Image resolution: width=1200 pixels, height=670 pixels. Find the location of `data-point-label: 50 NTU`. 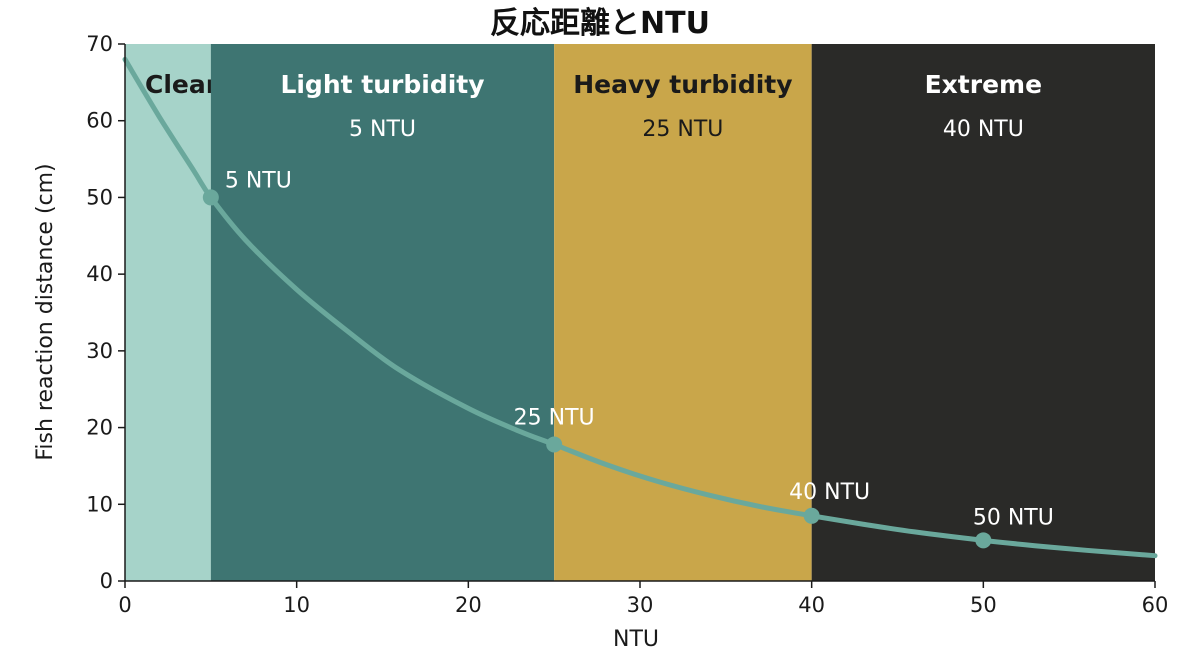

data-point-label: 50 NTU is located at coordinates (1013, 517).